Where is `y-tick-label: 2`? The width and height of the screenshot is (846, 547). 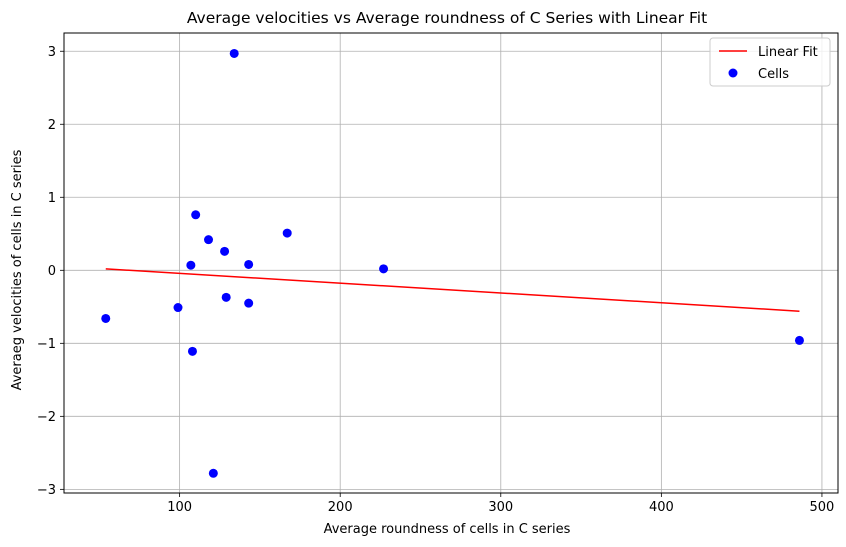 y-tick-label: 2 is located at coordinates (52, 125).